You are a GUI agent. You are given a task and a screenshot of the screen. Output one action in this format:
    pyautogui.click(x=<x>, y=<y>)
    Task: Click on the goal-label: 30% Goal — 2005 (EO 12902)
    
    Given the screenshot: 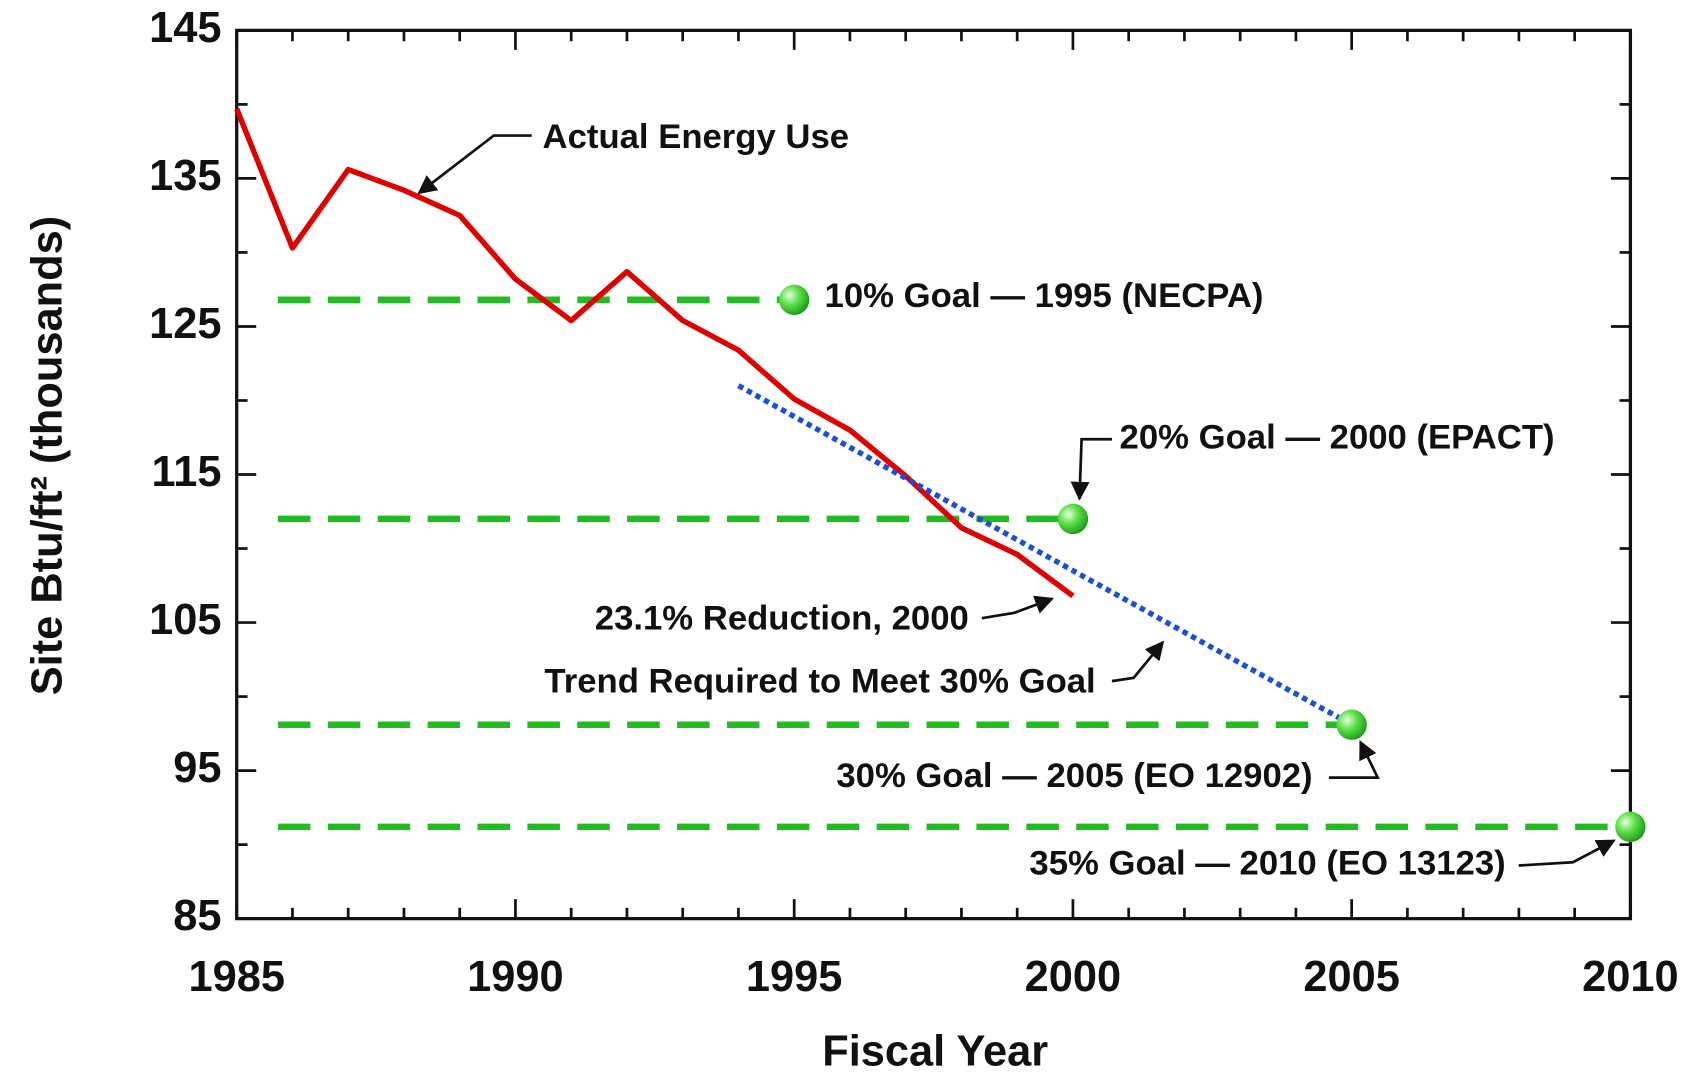 What is the action you would take?
    pyautogui.click(x=1074, y=776)
    